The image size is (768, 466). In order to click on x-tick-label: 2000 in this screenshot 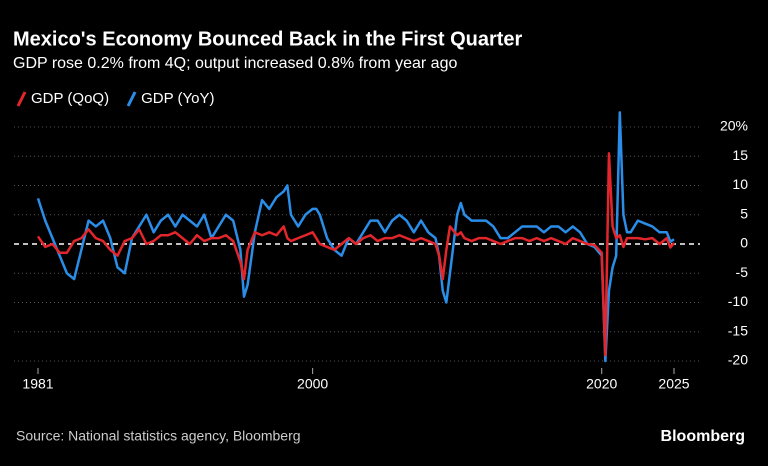, I will do `click(312, 384)`.